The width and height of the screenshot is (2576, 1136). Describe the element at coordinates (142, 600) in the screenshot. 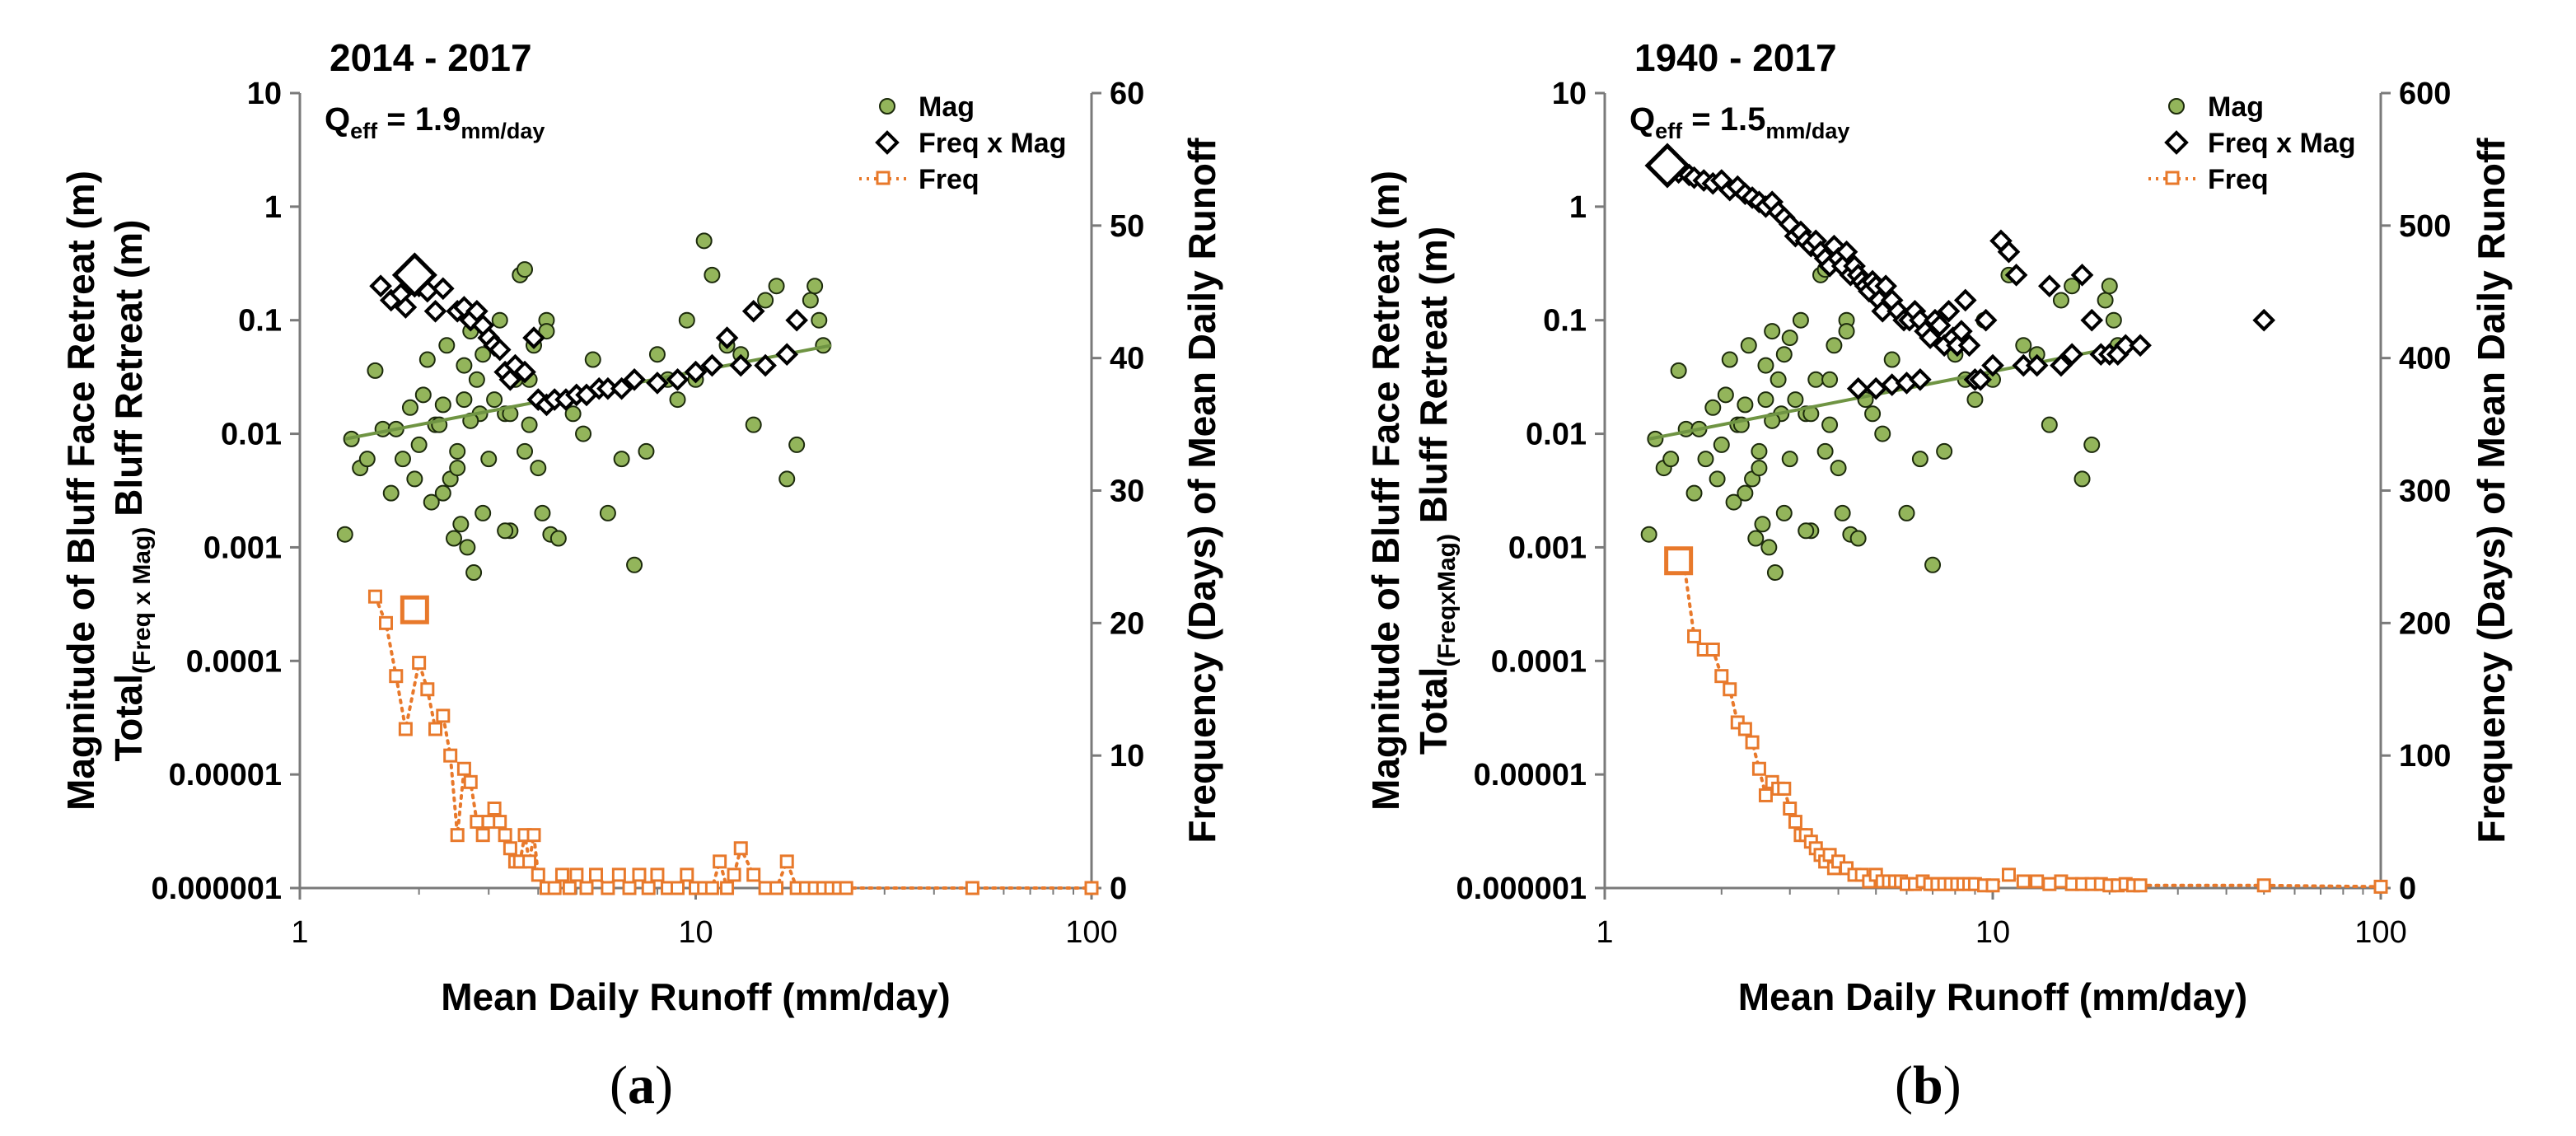

I see `y-label-total-sub: (Freq x Mag)` at that location.